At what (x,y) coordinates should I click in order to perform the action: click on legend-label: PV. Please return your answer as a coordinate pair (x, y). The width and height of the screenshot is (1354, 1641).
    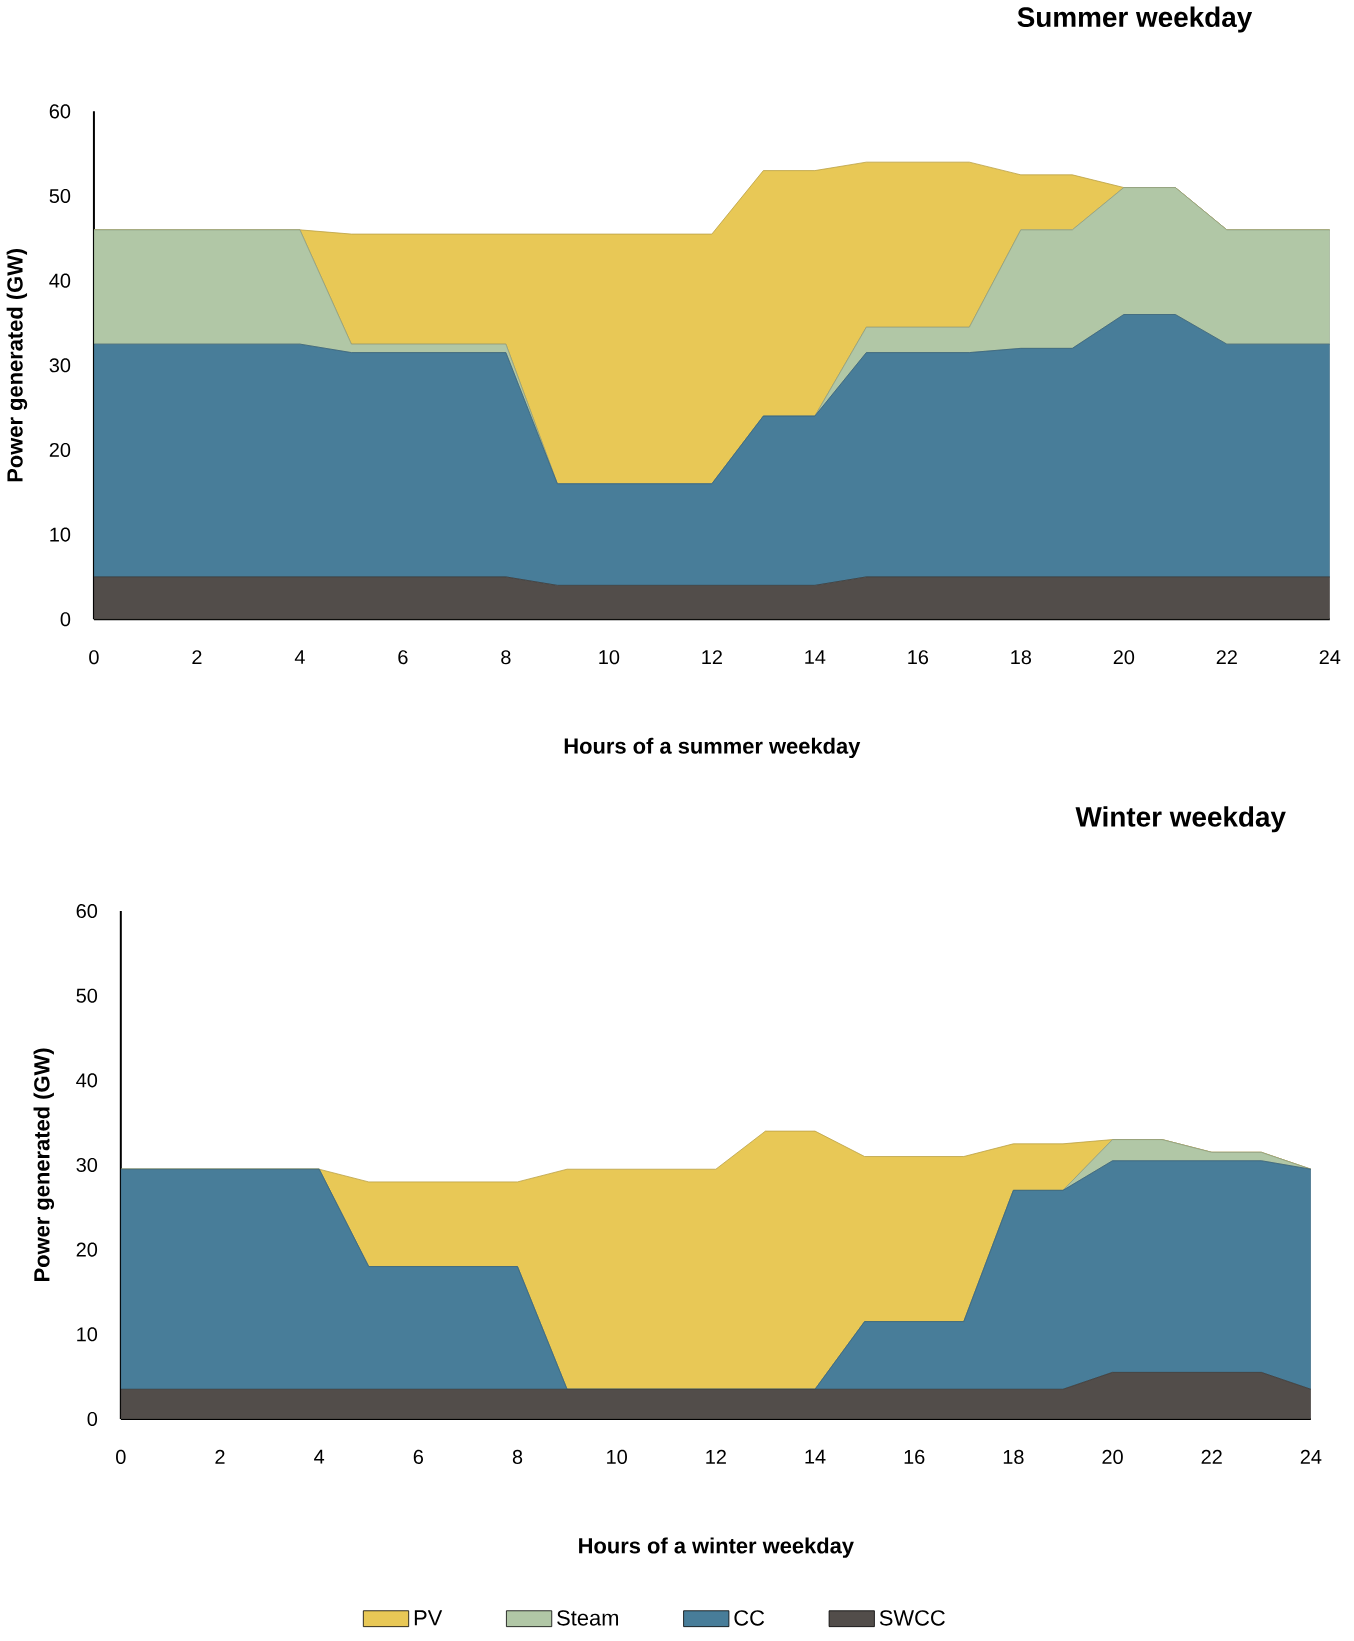
    Looking at the image, I should click on (429, 1618).